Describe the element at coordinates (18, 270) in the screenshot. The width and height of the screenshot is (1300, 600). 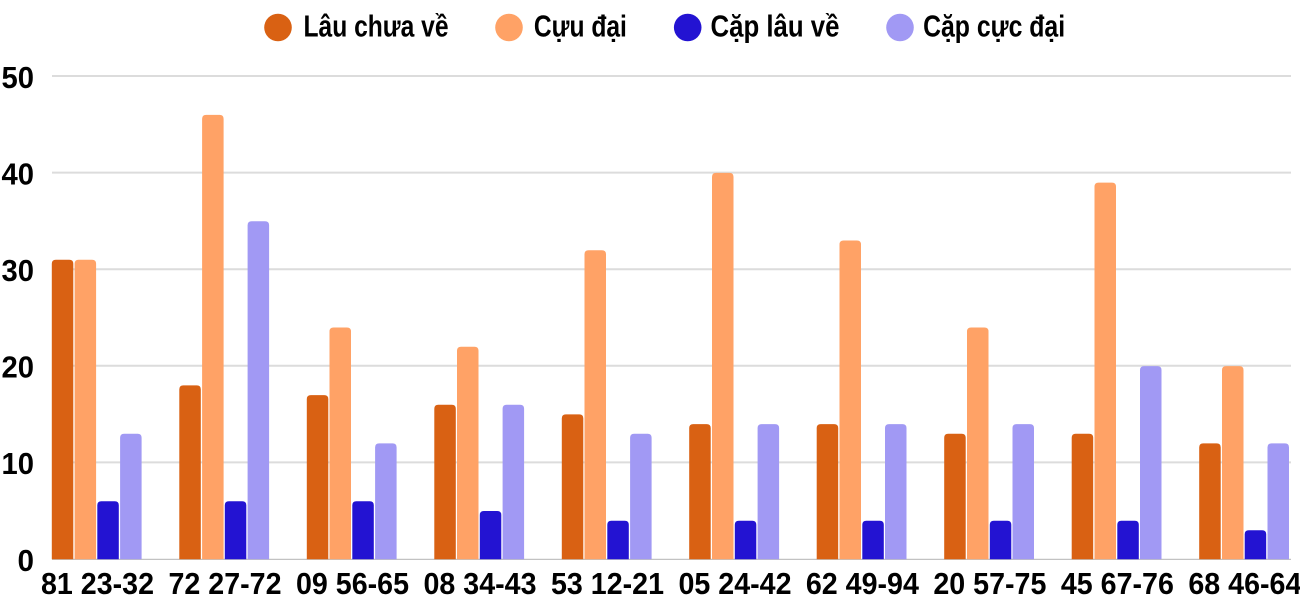
I see `svg-text: 30` at that location.